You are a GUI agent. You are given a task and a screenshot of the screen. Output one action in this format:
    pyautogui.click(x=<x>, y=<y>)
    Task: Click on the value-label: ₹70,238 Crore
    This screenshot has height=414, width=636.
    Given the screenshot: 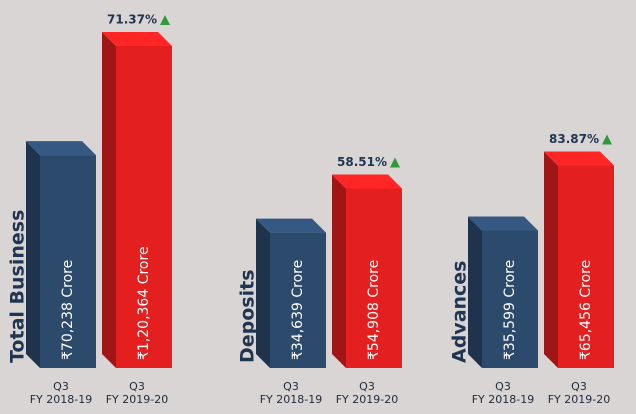 What is the action you would take?
    pyautogui.click(x=68, y=310)
    